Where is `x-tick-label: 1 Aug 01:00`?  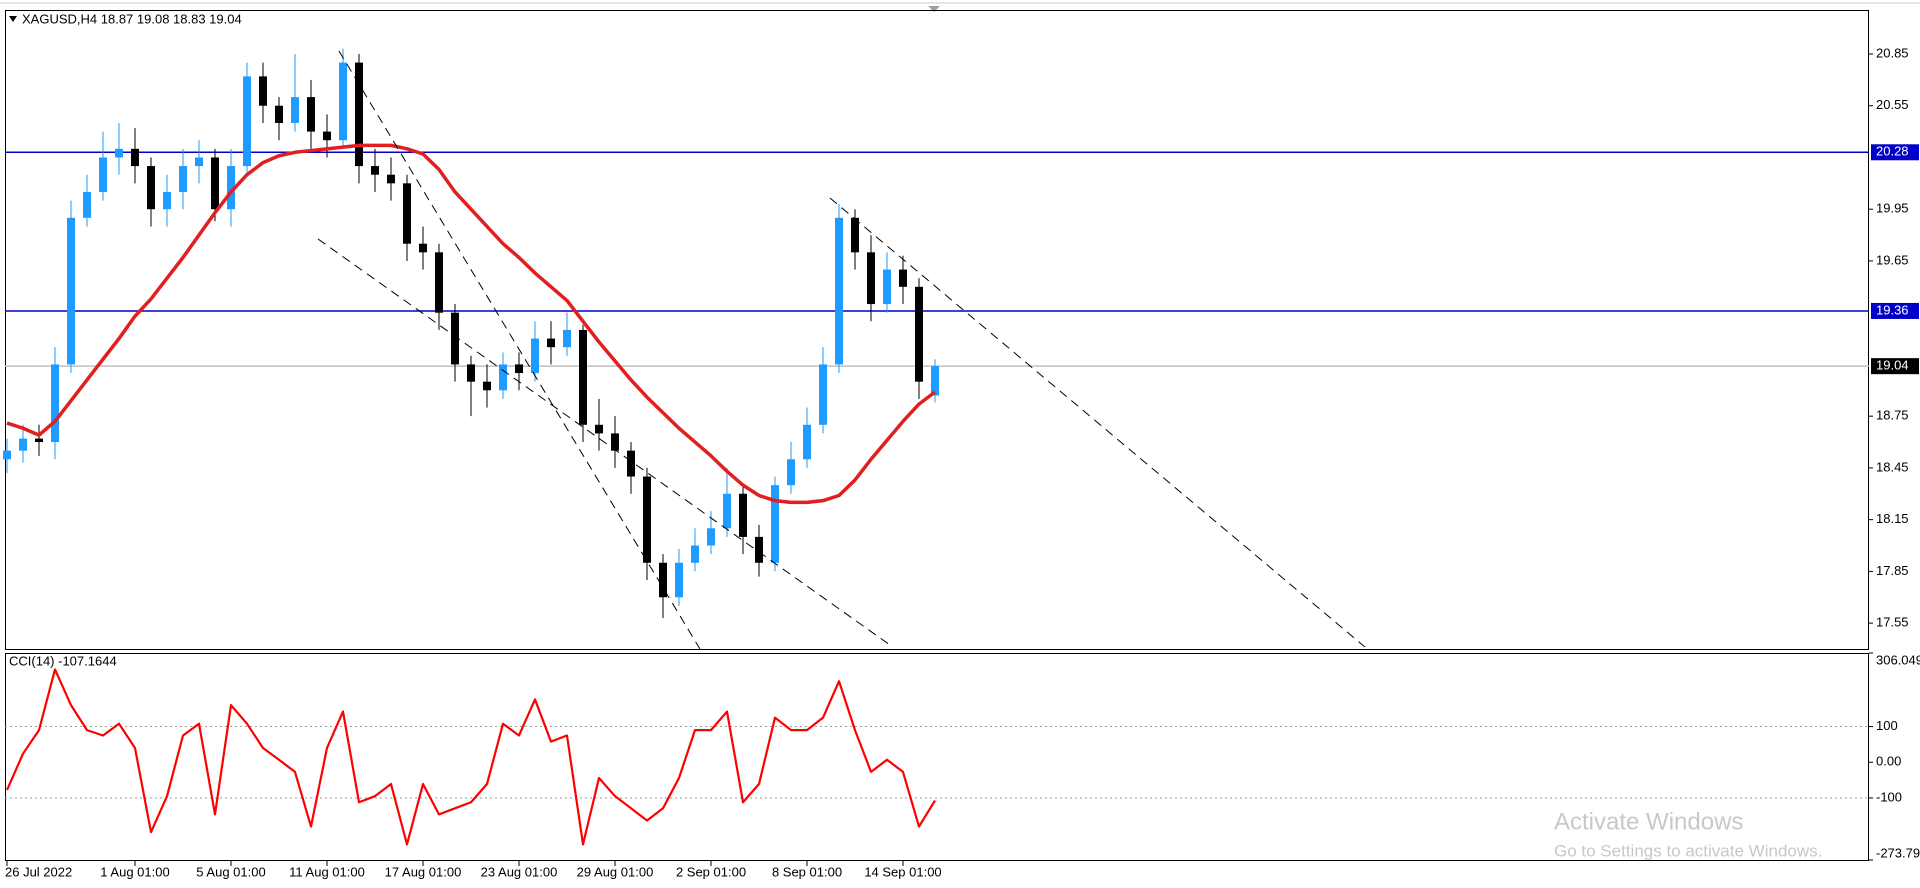
x-tick-label: 1 Aug 01:00 is located at coordinates (134, 871).